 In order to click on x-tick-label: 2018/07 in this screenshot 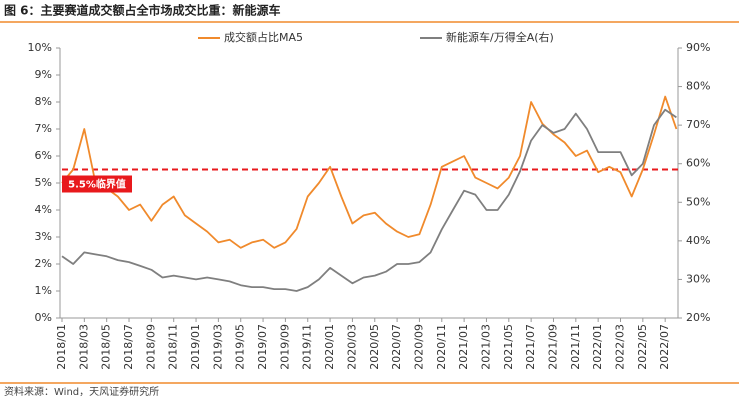, I will do `click(128, 347)`.